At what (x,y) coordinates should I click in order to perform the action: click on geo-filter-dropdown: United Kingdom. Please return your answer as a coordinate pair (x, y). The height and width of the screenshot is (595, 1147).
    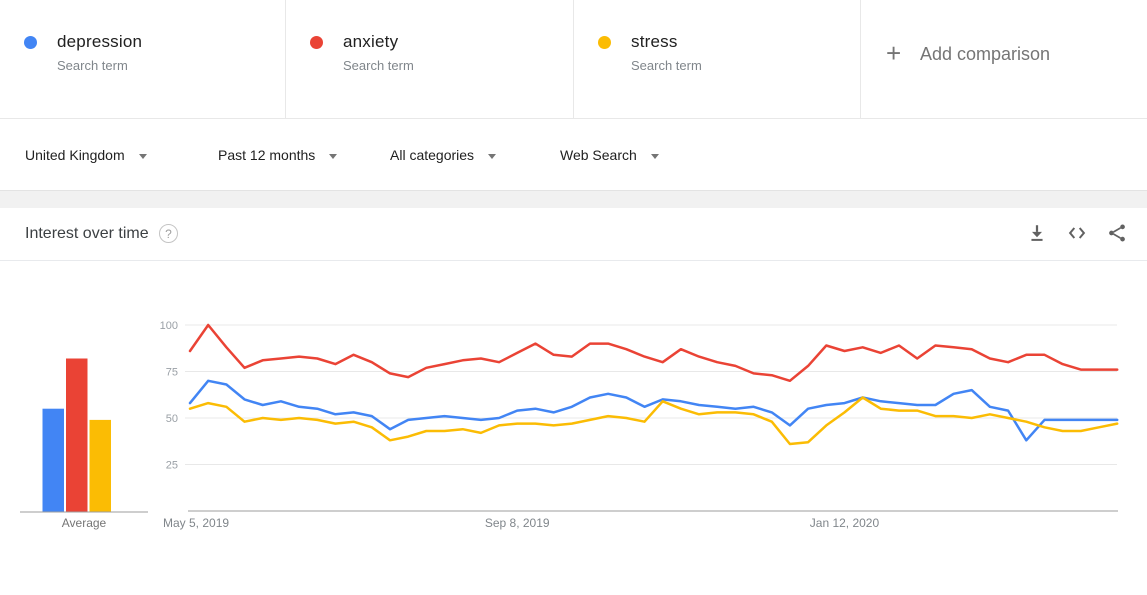
    Looking at the image, I should click on (86, 155).